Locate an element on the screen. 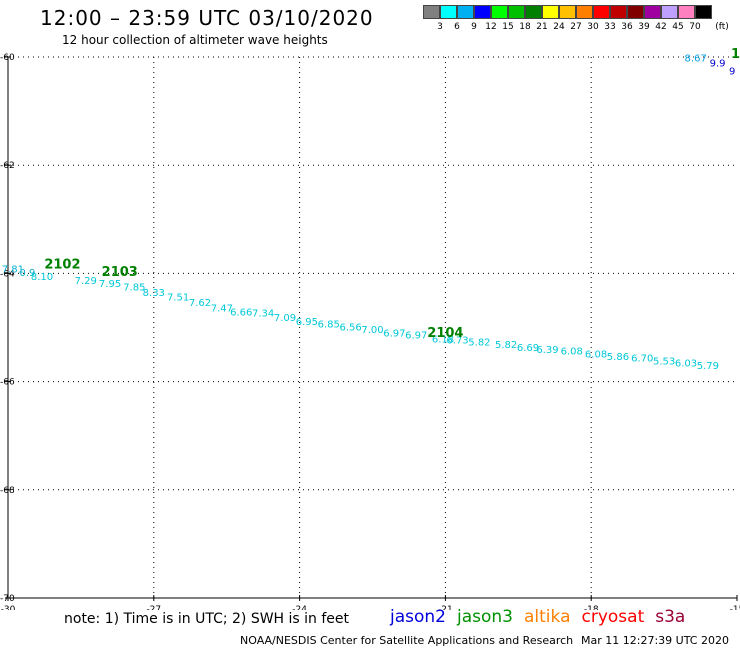  wave-height-point: 7.95 is located at coordinates (110, 284).